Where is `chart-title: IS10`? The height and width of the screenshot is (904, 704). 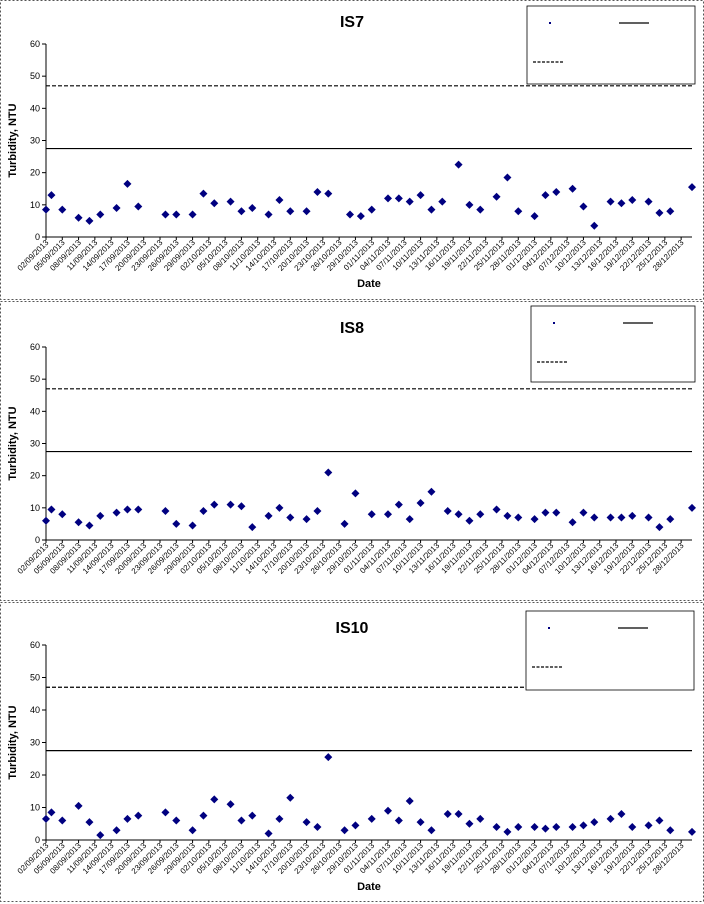 chart-title: IS10 is located at coordinates (352, 628).